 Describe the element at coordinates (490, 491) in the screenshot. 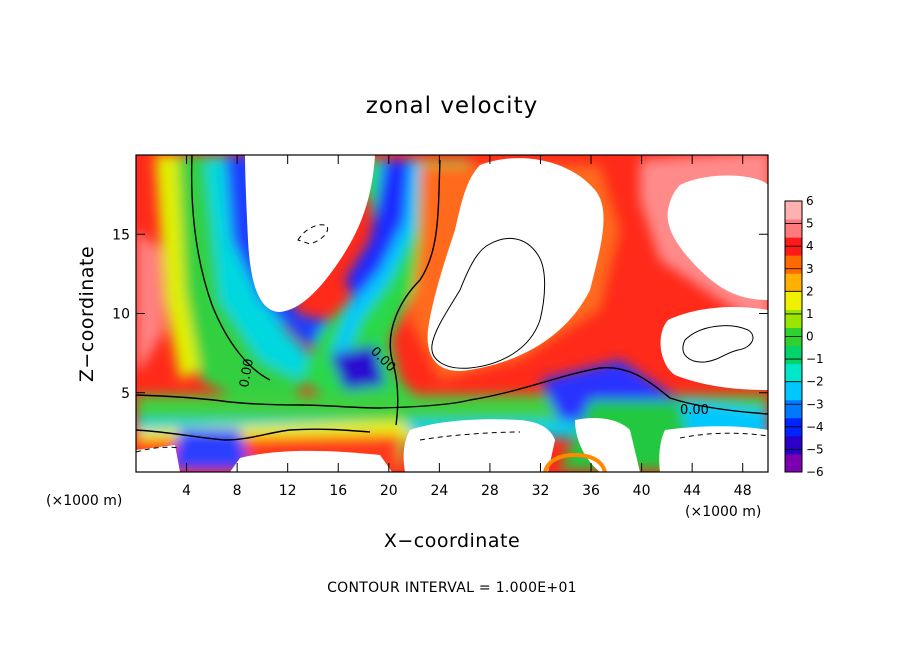

I see `x-tick-label: 28` at that location.